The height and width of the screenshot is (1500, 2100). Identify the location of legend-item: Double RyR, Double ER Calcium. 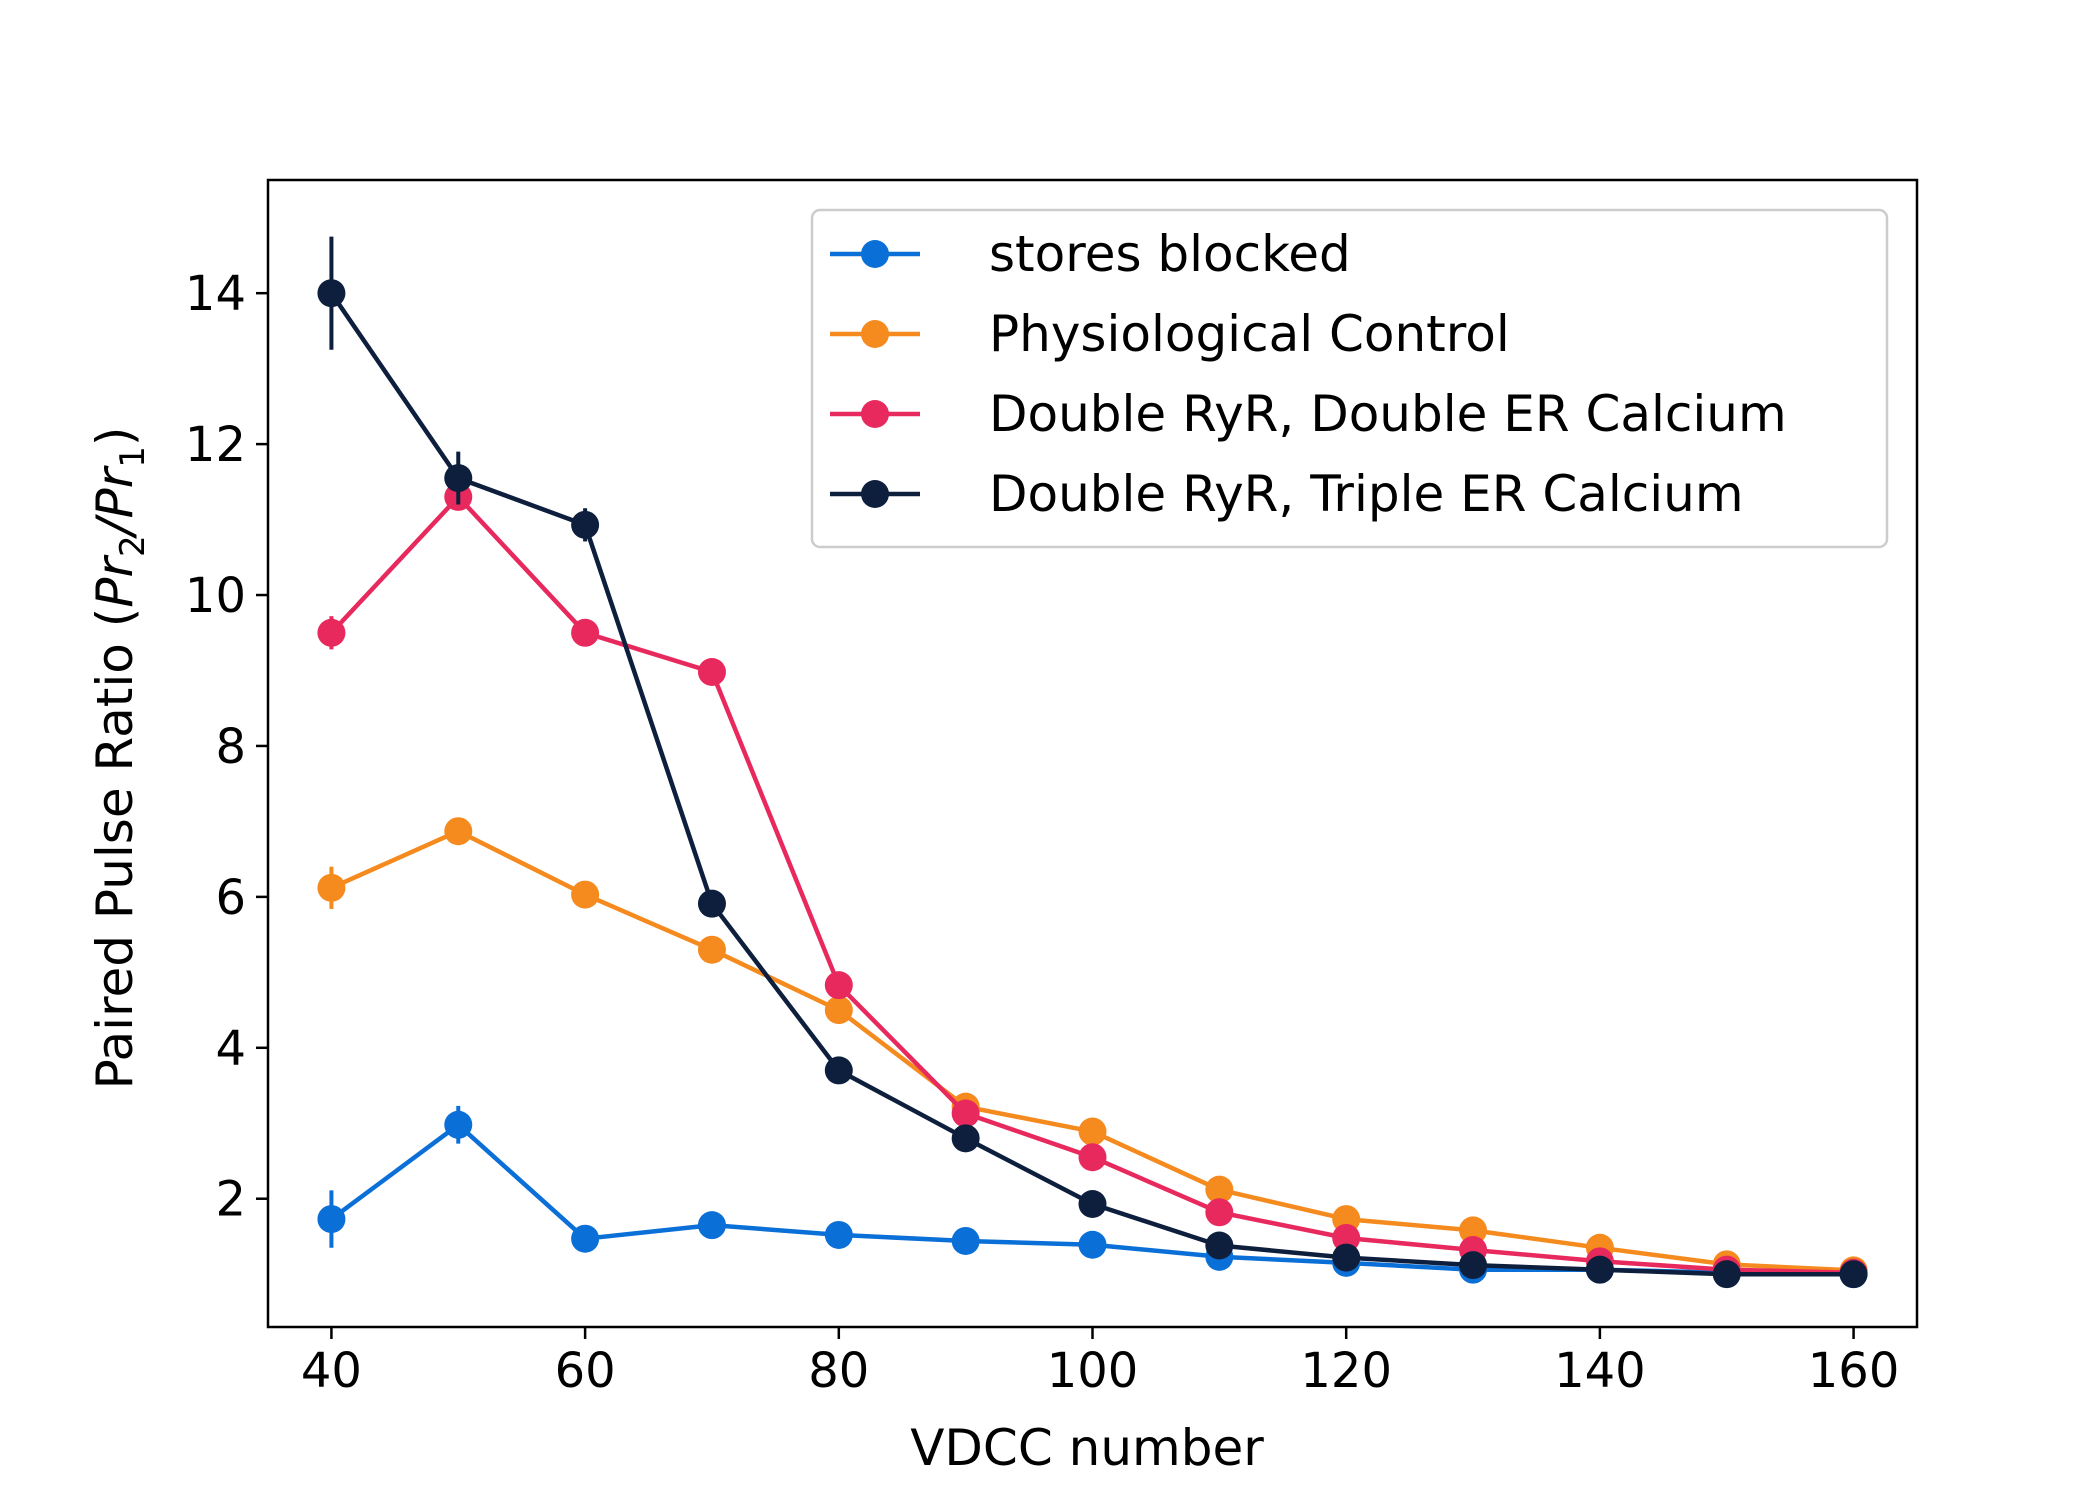
(1308, 414).